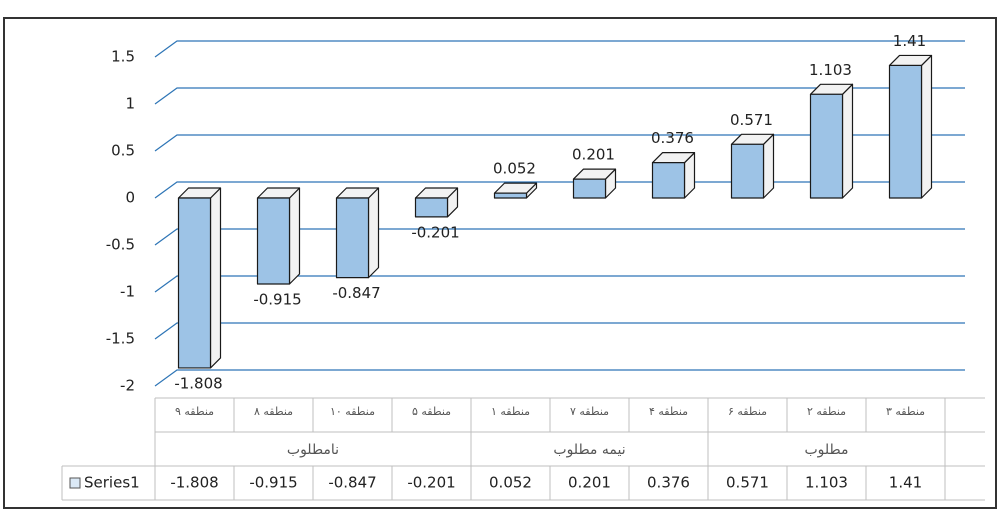 Image resolution: width=1000 pixels, height=512 pixels. I want to click on y-tick-label: 1, so click(130, 104).